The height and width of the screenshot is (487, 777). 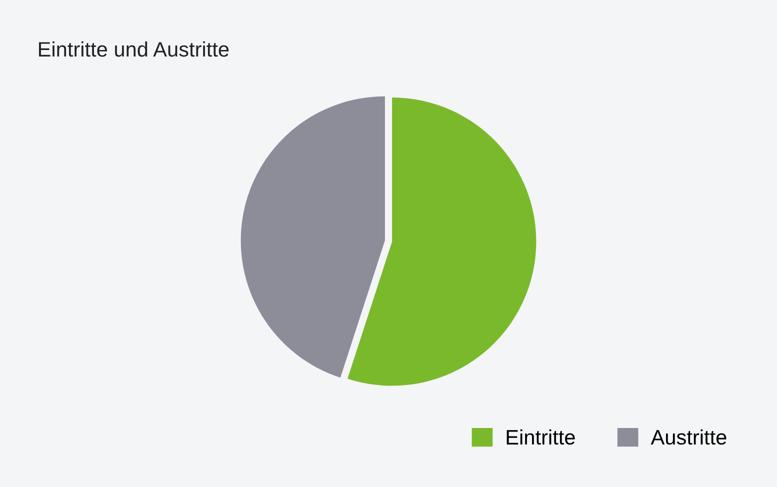 What do you see at coordinates (540, 437) in the screenshot?
I see `legend-label: Eintritte` at bounding box center [540, 437].